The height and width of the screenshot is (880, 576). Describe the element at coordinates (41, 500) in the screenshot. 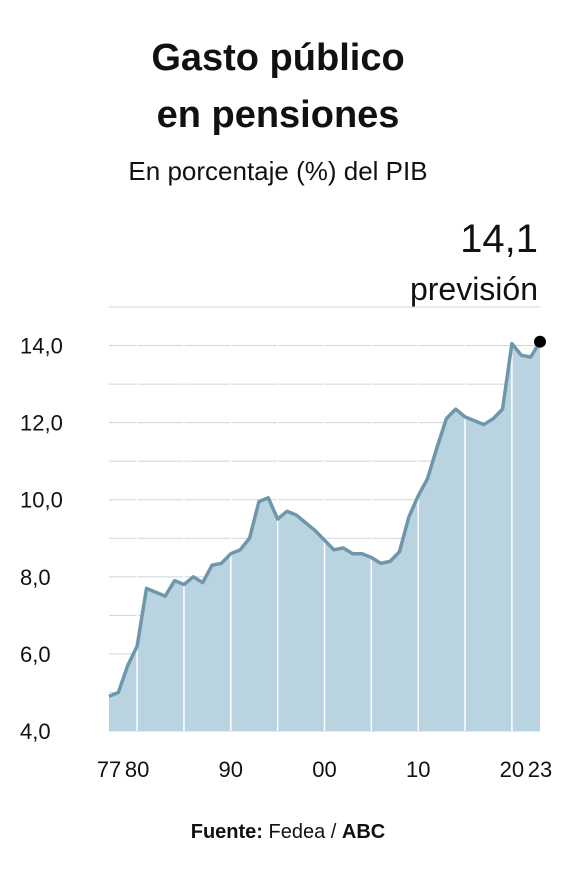

I see `y-tick-label: 10,0` at that location.